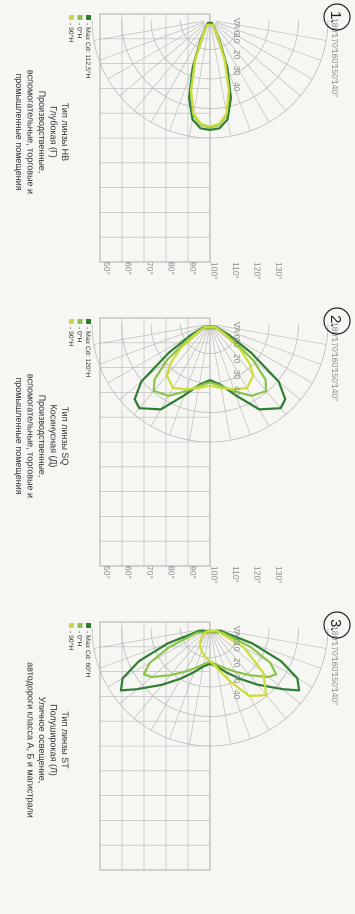 The height and width of the screenshot is (914, 355). Describe the element at coordinates (31, 740) in the screenshot. I see `chart-caption-line: автодороги класса А, Б и магистрали` at that location.